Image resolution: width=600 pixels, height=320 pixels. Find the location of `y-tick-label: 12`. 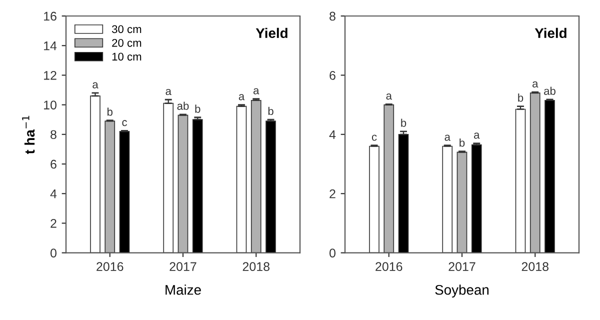

y-tick-label: 12 is located at coordinates (50, 75).